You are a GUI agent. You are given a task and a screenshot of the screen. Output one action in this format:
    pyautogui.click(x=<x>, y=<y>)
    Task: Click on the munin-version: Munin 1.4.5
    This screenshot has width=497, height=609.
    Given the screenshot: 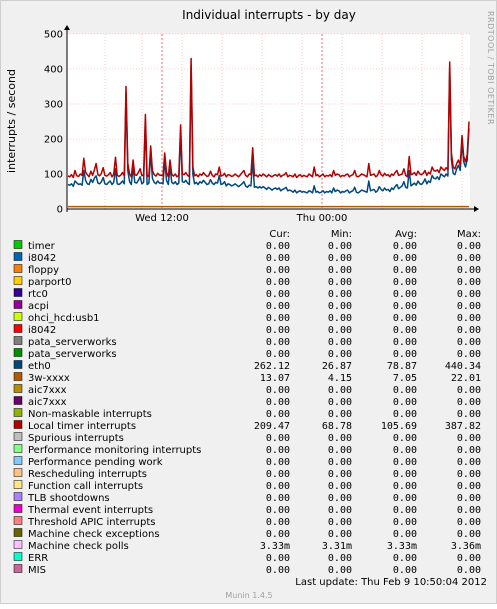 What is the action you would take?
    pyautogui.click(x=248, y=595)
    